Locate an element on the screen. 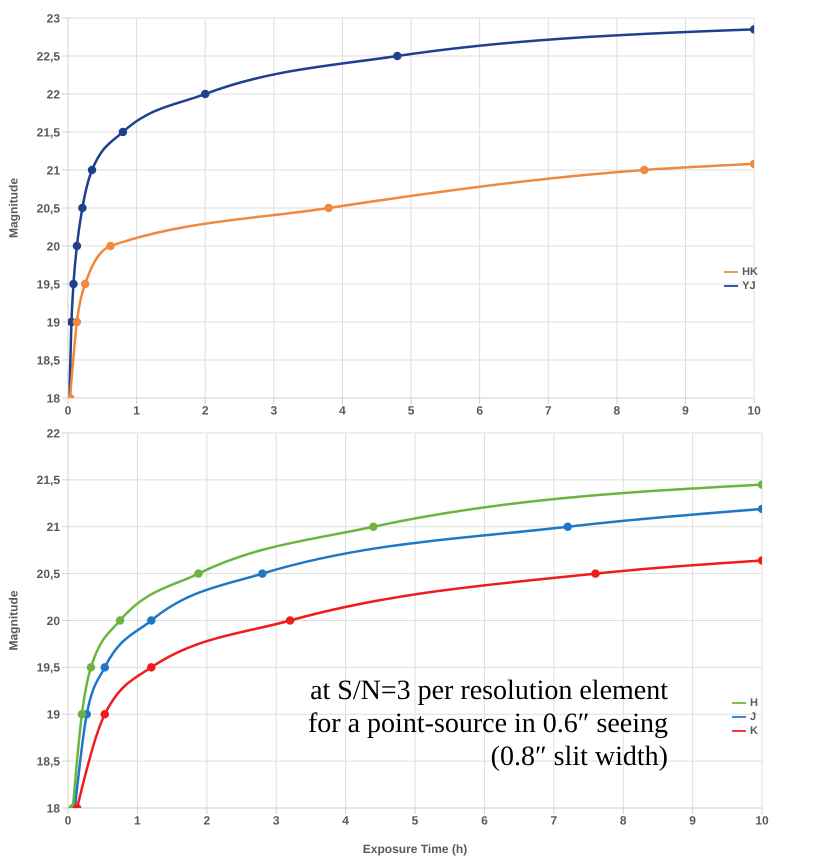 The width and height of the screenshot is (817, 865). legend-label: J is located at coordinates (753, 716).